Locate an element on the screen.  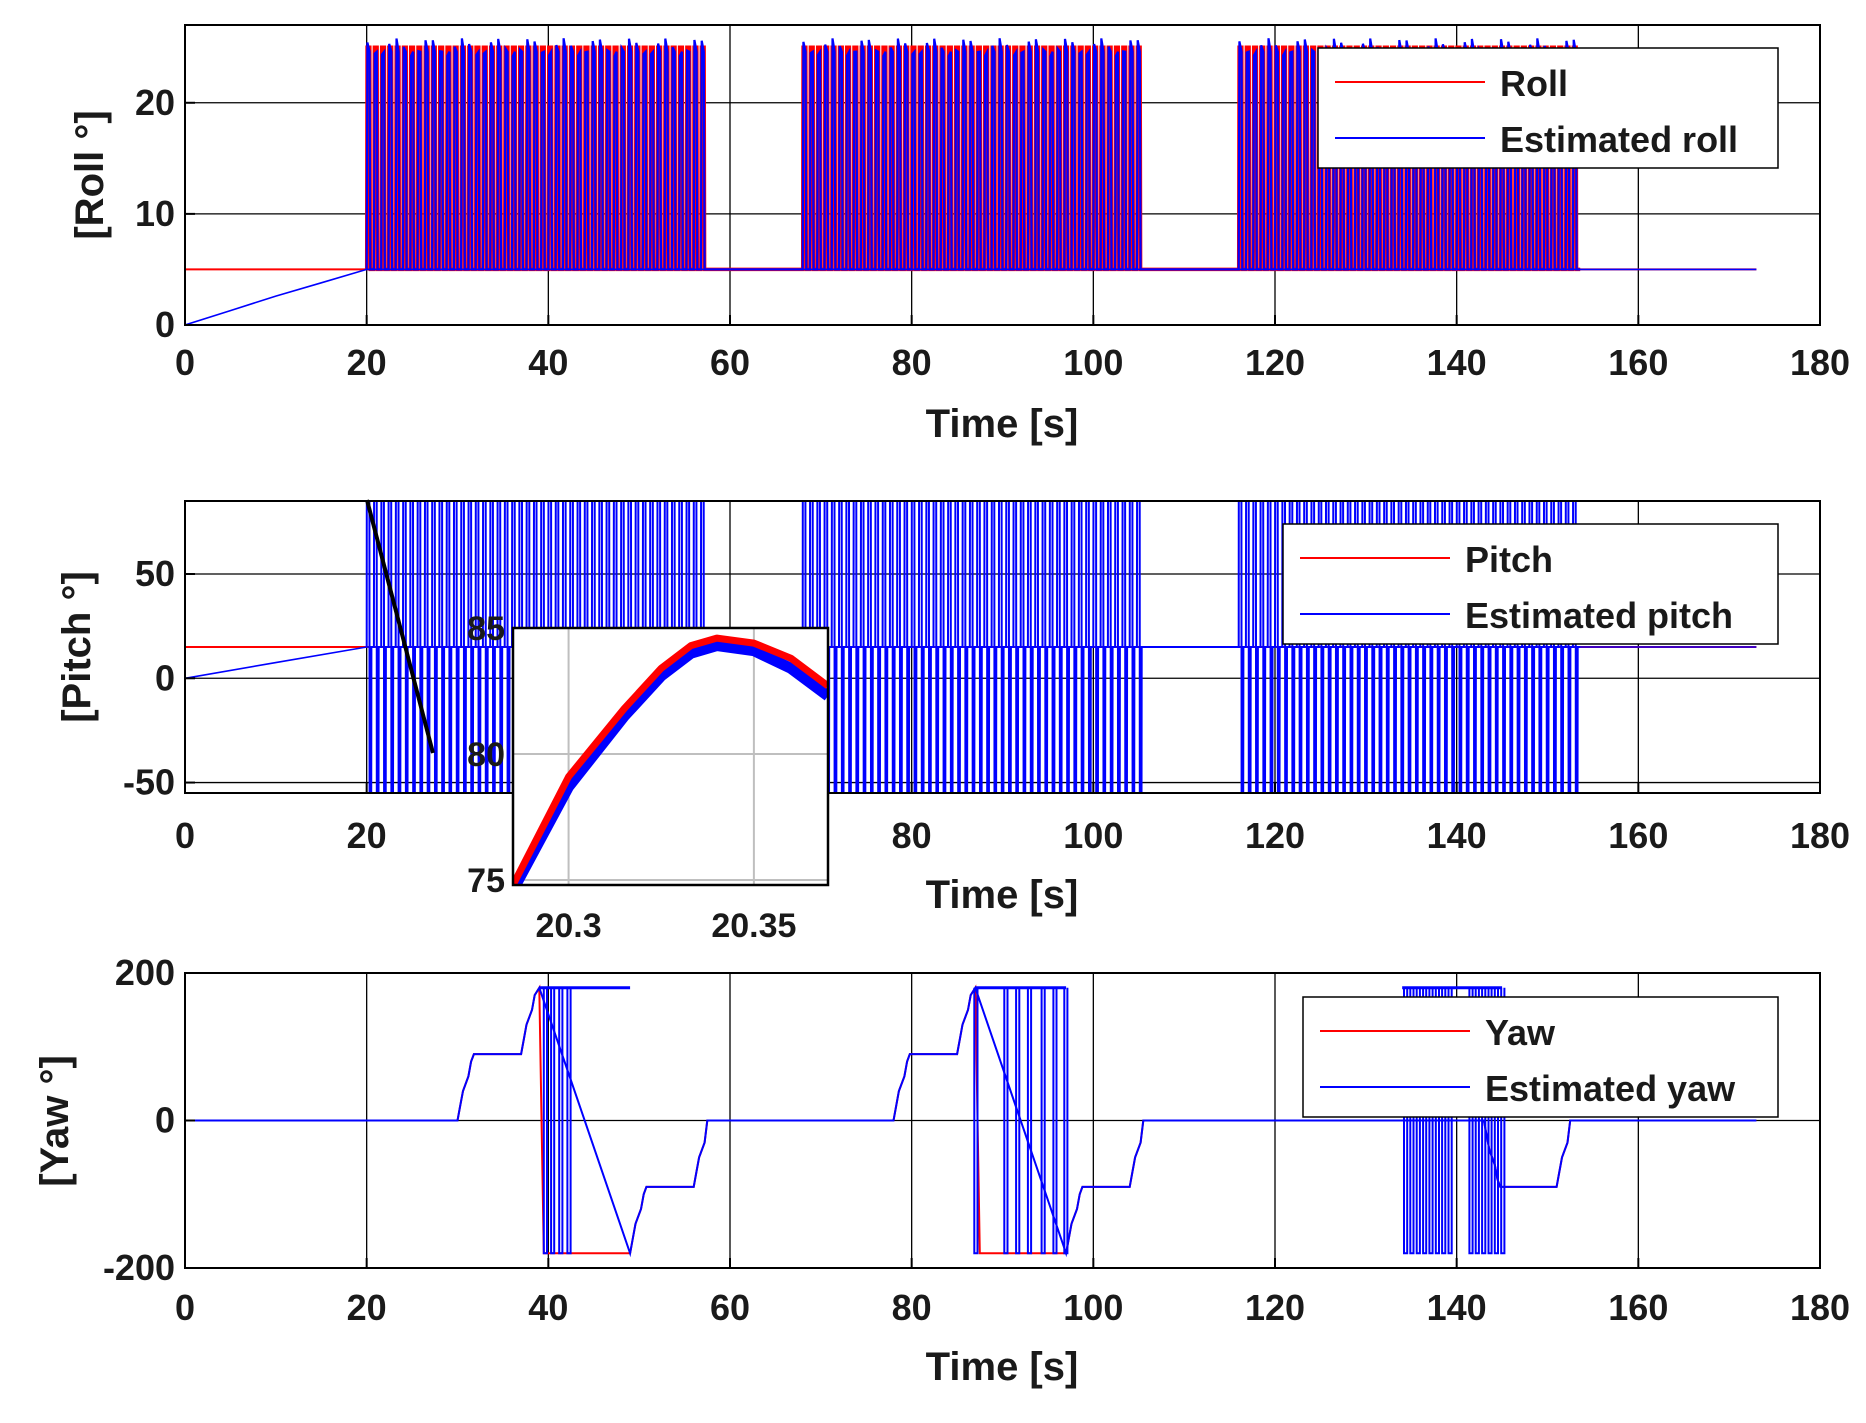
roll-xtick-label-7: 140 is located at coordinates (1457, 362).